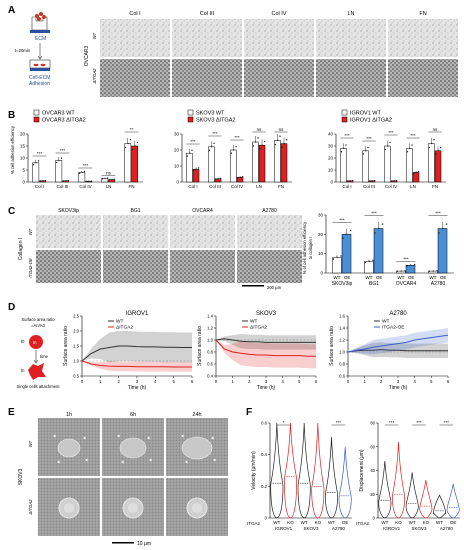 The height and width of the screenshot is (550, 464). What do you see at coordinates (39, 84) in the screenshot?
I see `adhesion-label: Adhesion` at bounding box center [39, 84].